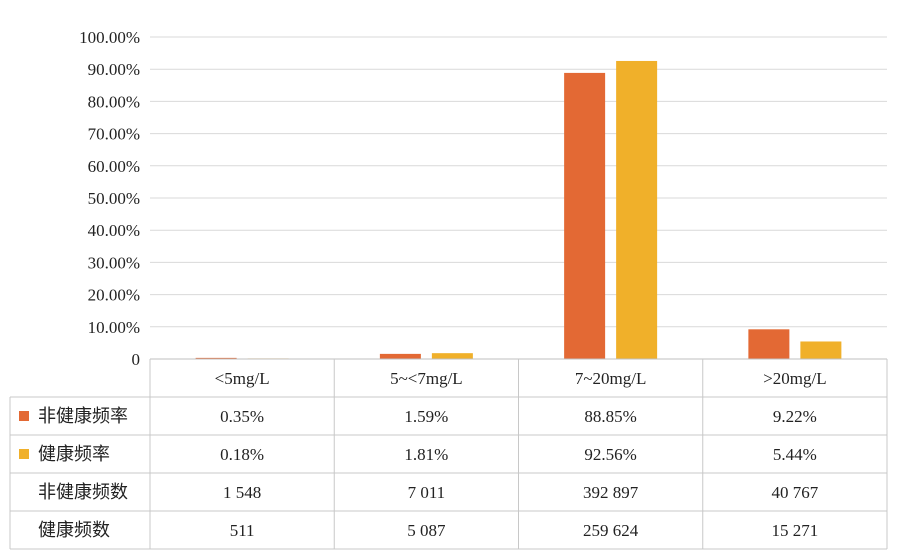 The image size is (899, 552). I want to click on y-tick-label: 60.00%, so click(114, 166).